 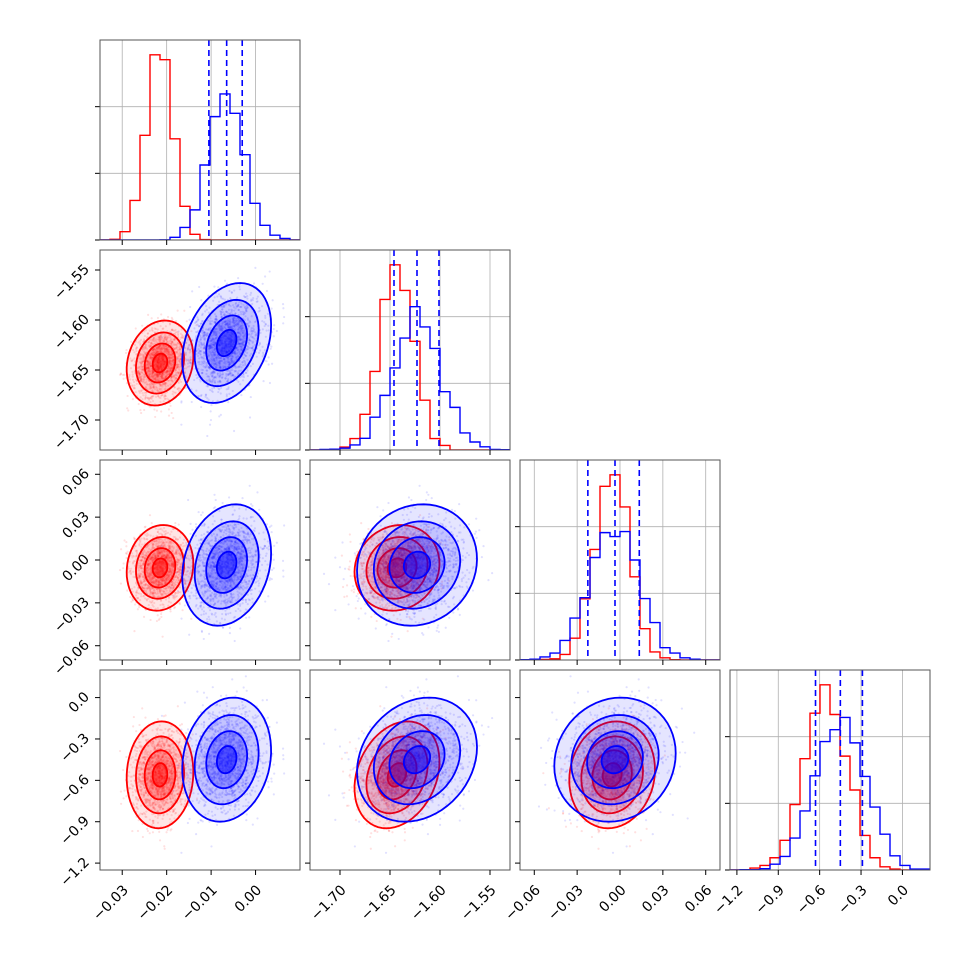 What do you see at coordinates (72, 333) in the screenshot?
I see `y-tick-label: −1.60` at bounding box center [72, 333].